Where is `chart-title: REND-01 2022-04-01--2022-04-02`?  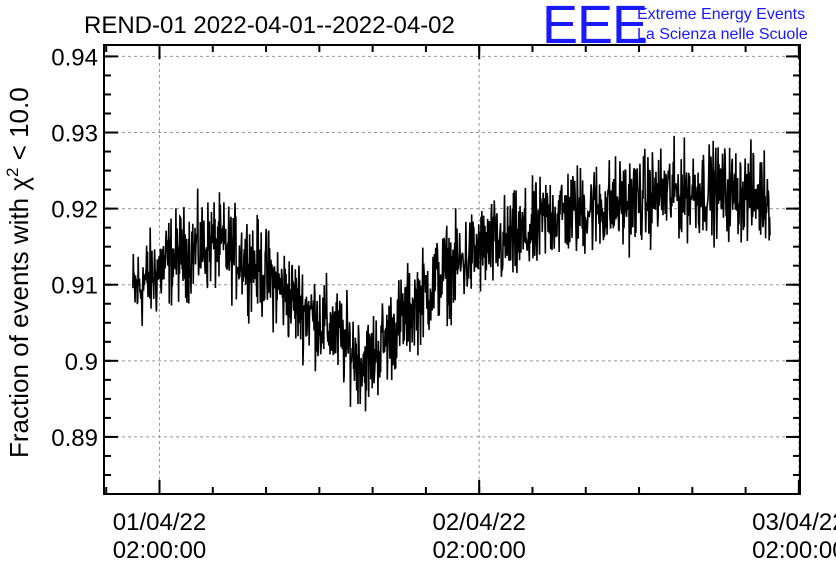 chart-title: REND-01 2022-04-01--2022-04-02 is located at coordinates (269, 25).